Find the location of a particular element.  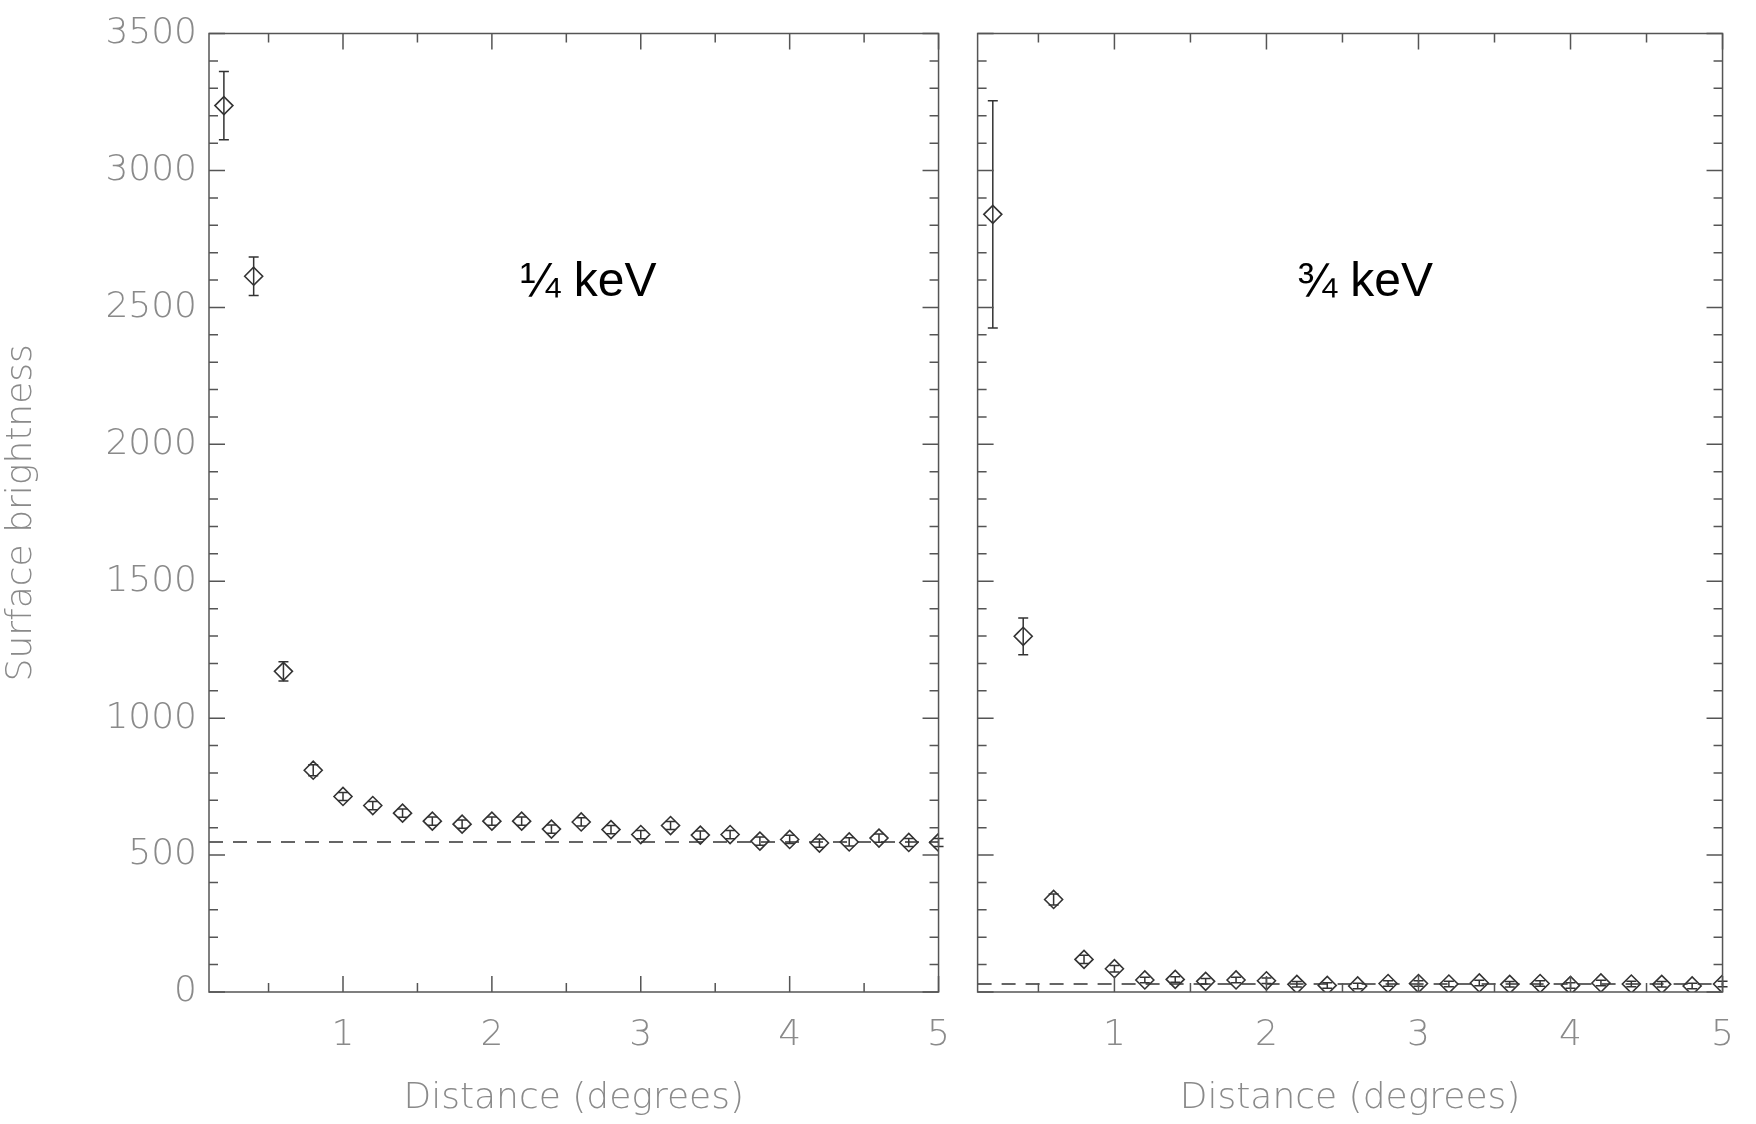

y-tick-label: 3000 is located at coordinates (151, 167).